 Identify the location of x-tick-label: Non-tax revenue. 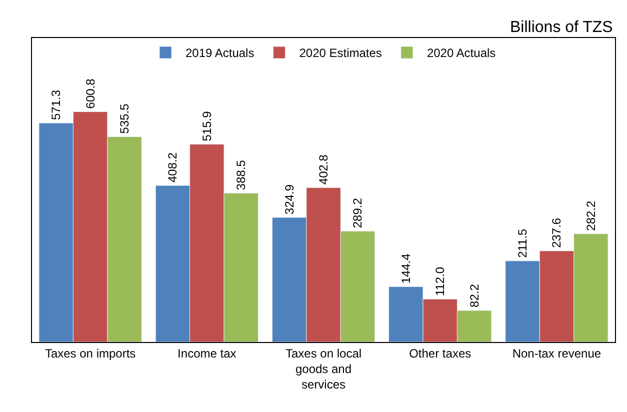
(557, 353).